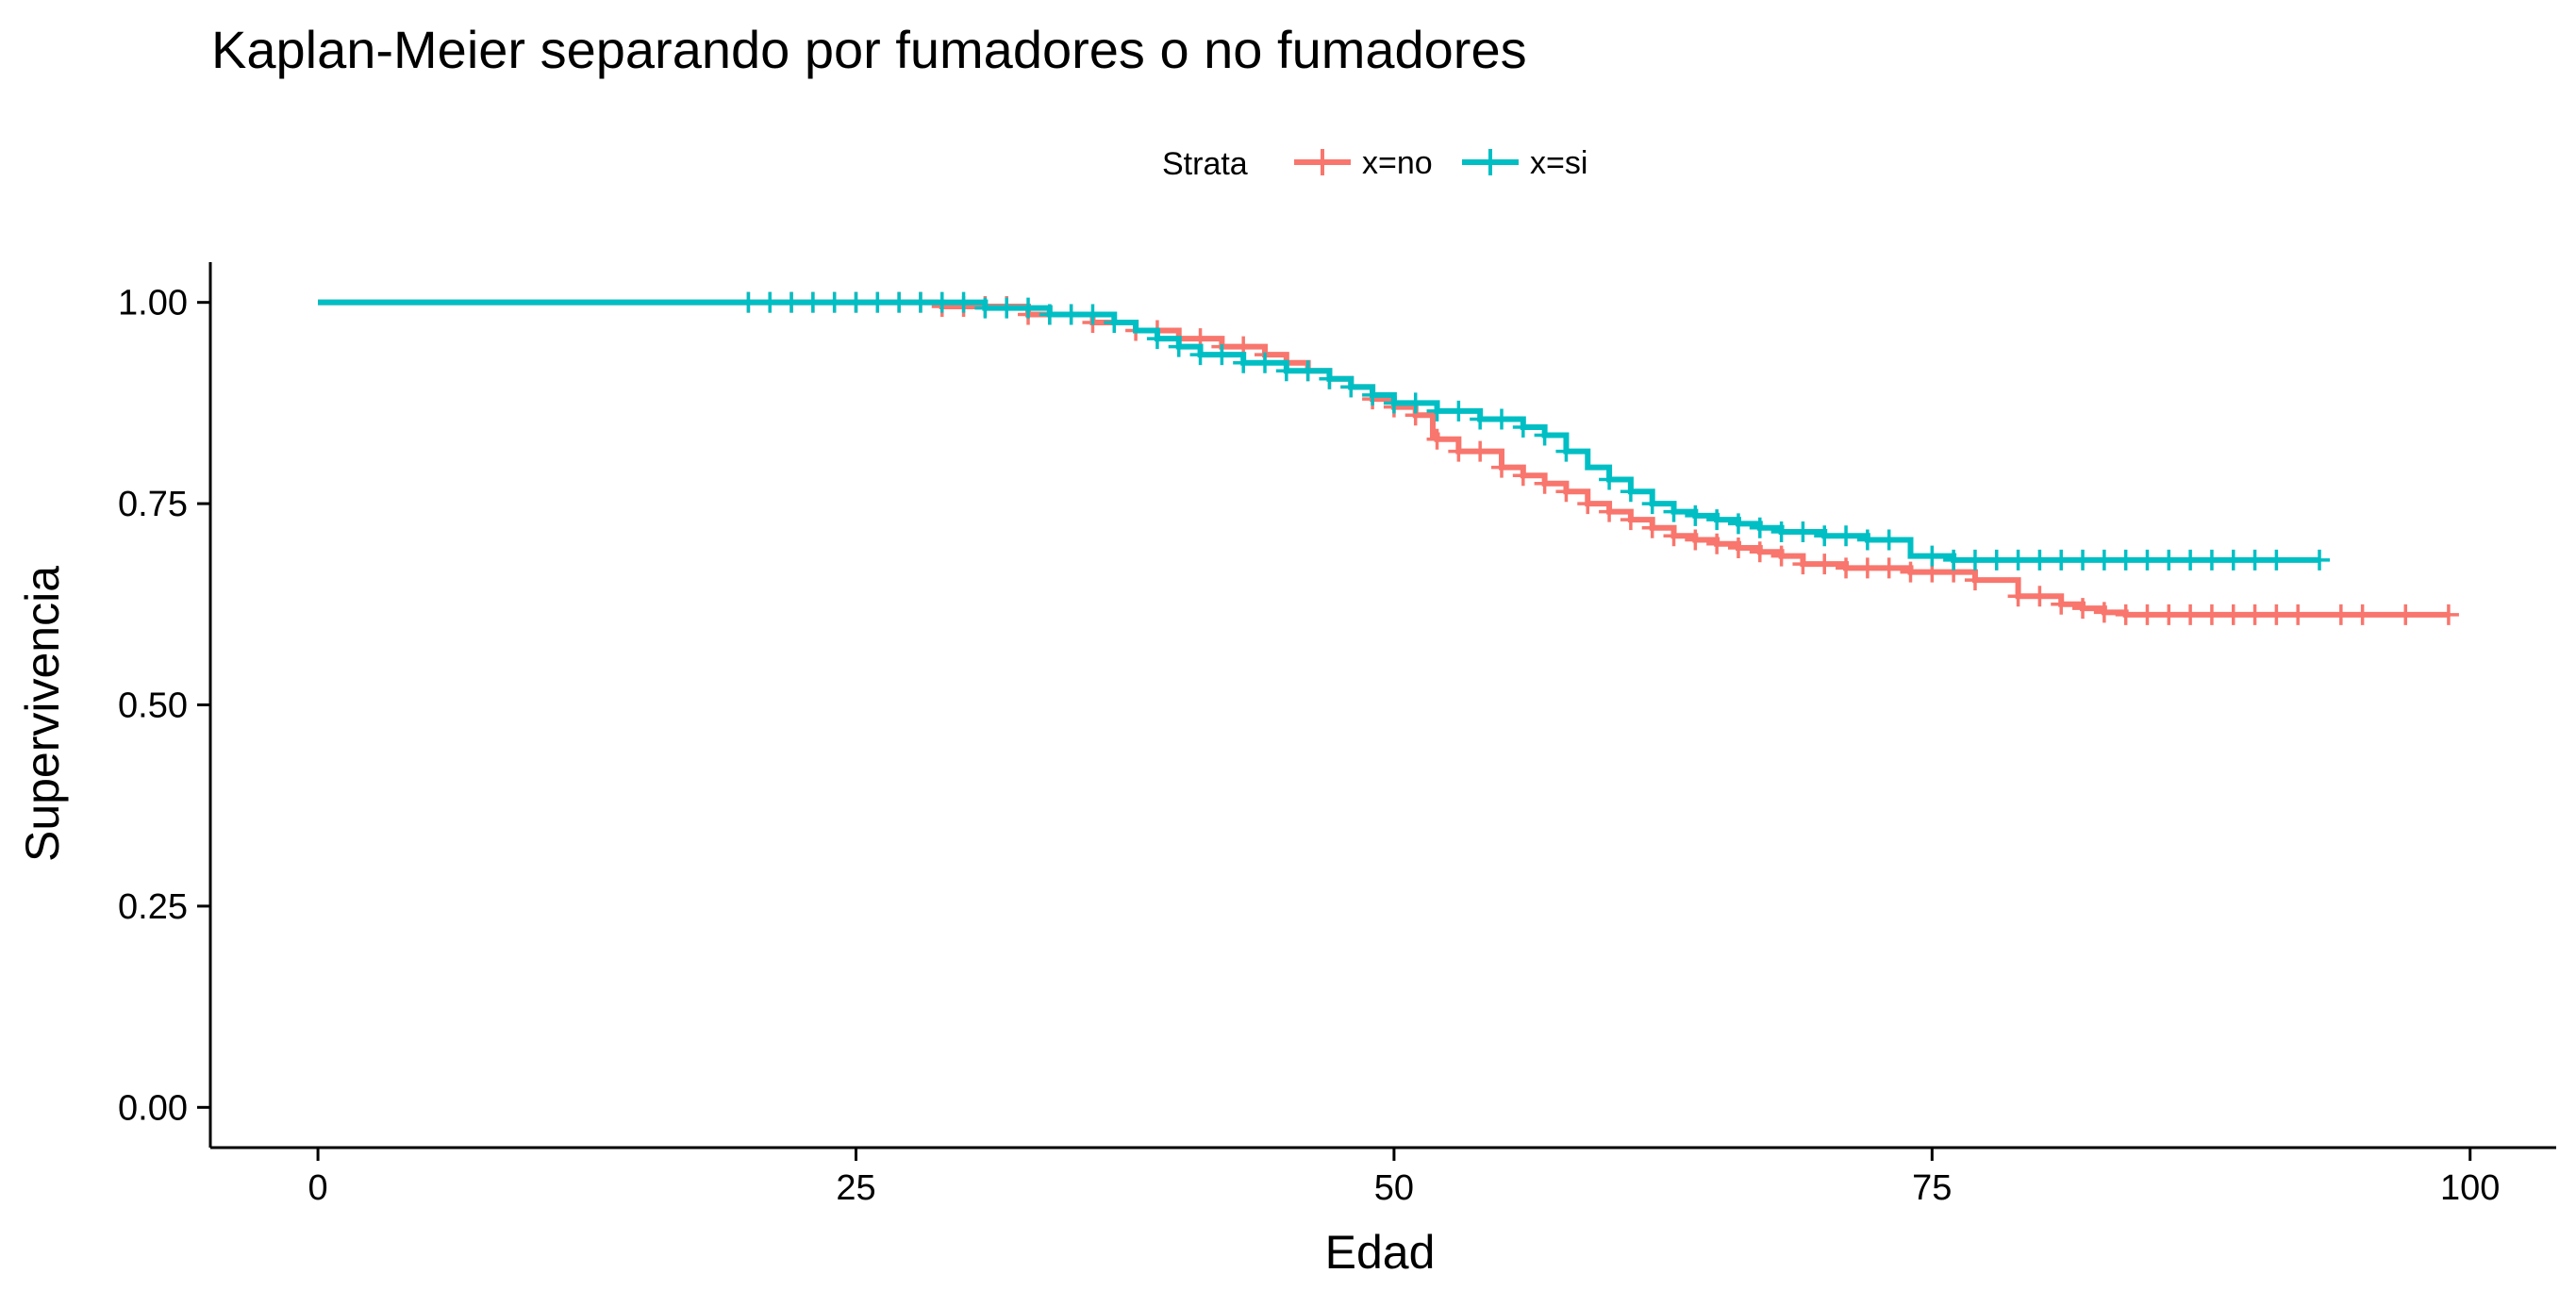  What do you see at coordinates (1394, 1188) in the screenshot?
I see `x-tick-label: 50` at bounding box center [1394, 1188].